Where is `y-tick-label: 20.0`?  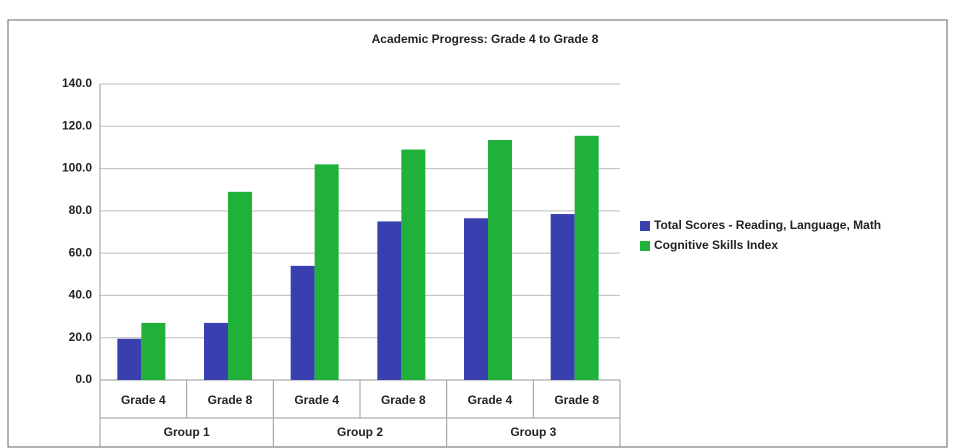 y-tick-label: 20.0 is located at coordinates (81, 337).